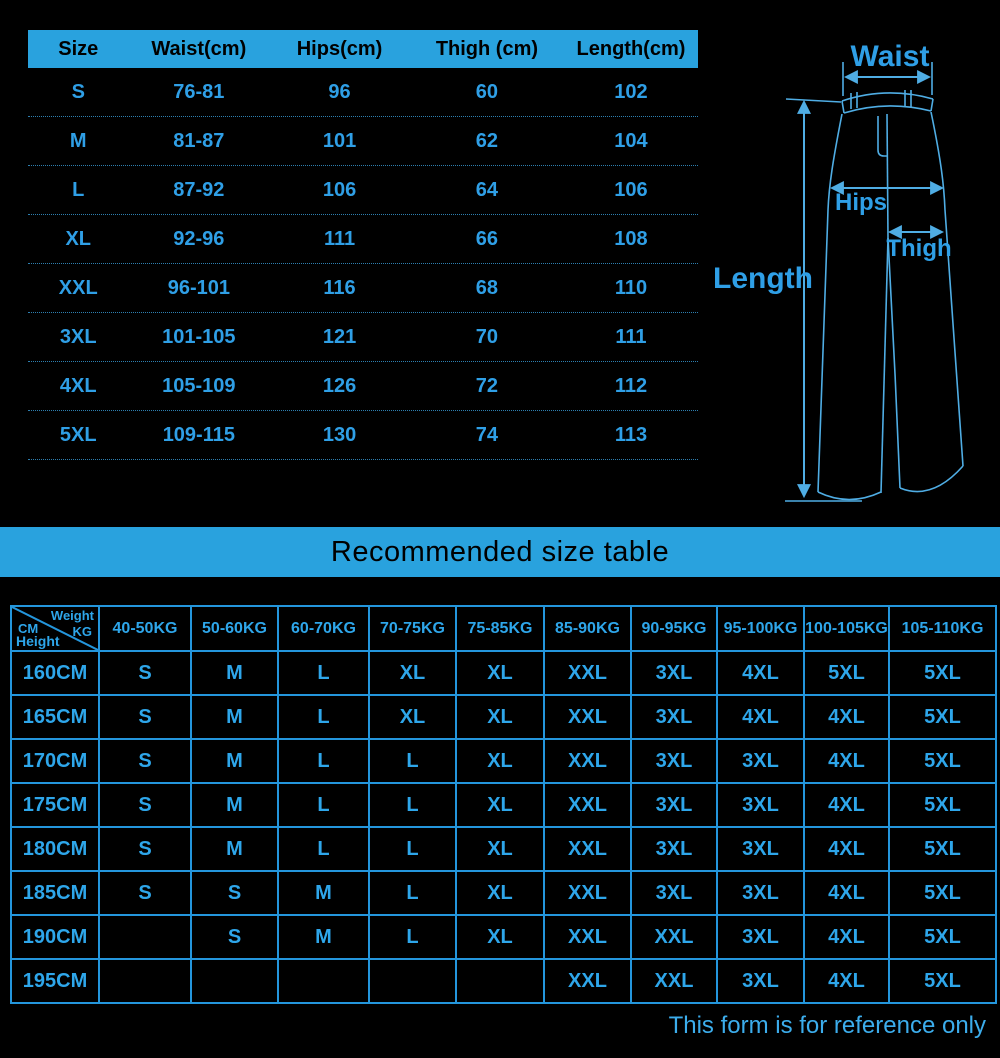 Image resolution: width=1000 pixels, height=1058 pixels. Describe the element at coordinates (918, 248) in the screenshot. I see `thigh-label: Thigh` at that location.